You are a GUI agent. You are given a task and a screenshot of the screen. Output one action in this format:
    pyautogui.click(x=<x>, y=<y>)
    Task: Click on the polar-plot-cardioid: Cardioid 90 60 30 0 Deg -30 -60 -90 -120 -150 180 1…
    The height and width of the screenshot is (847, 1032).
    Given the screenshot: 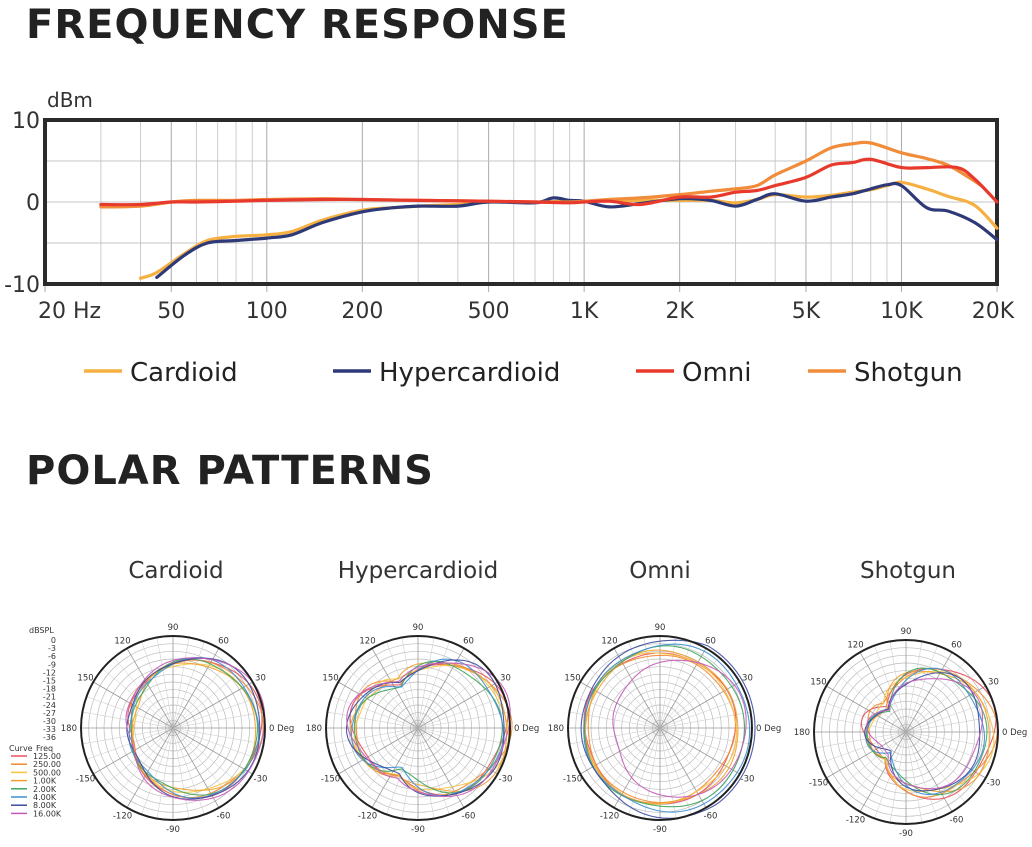 What is the action you would take?
    pyautogui.click(x=178, y=696)
    